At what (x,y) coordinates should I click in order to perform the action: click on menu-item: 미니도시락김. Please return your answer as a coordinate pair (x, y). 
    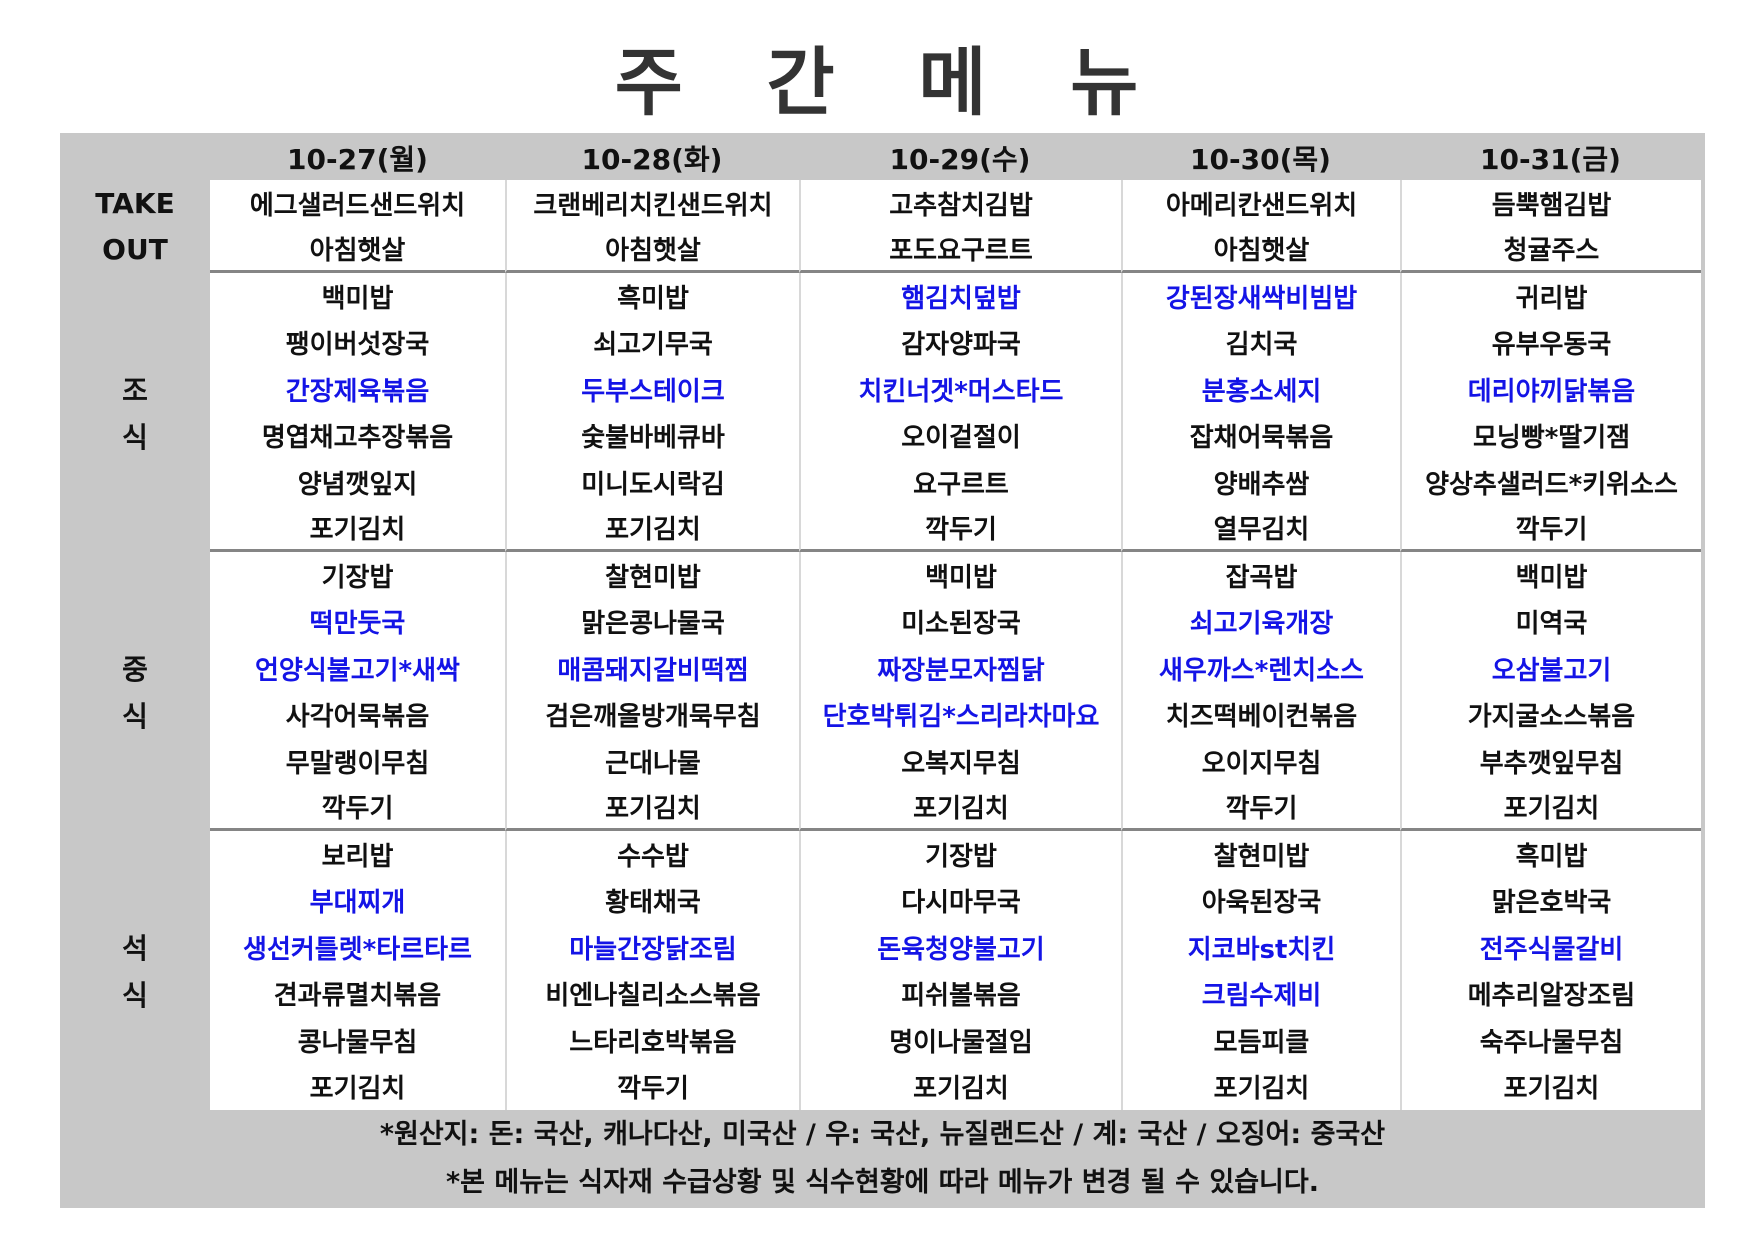
    Looking at the image, I should click on (652, 482).